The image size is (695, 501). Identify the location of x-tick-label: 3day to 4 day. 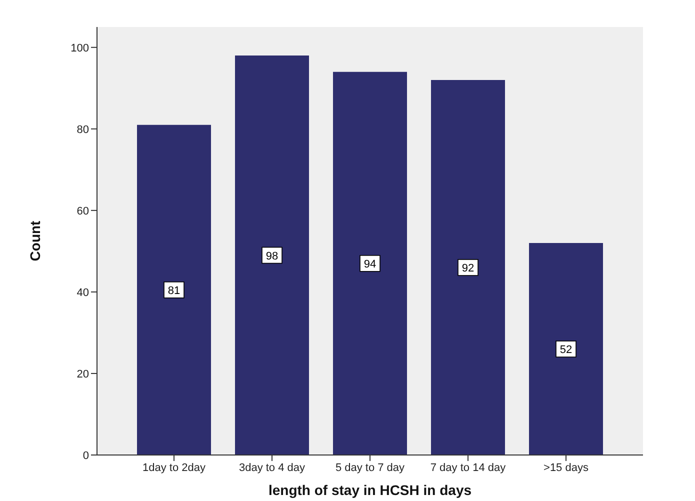
(272, 468).